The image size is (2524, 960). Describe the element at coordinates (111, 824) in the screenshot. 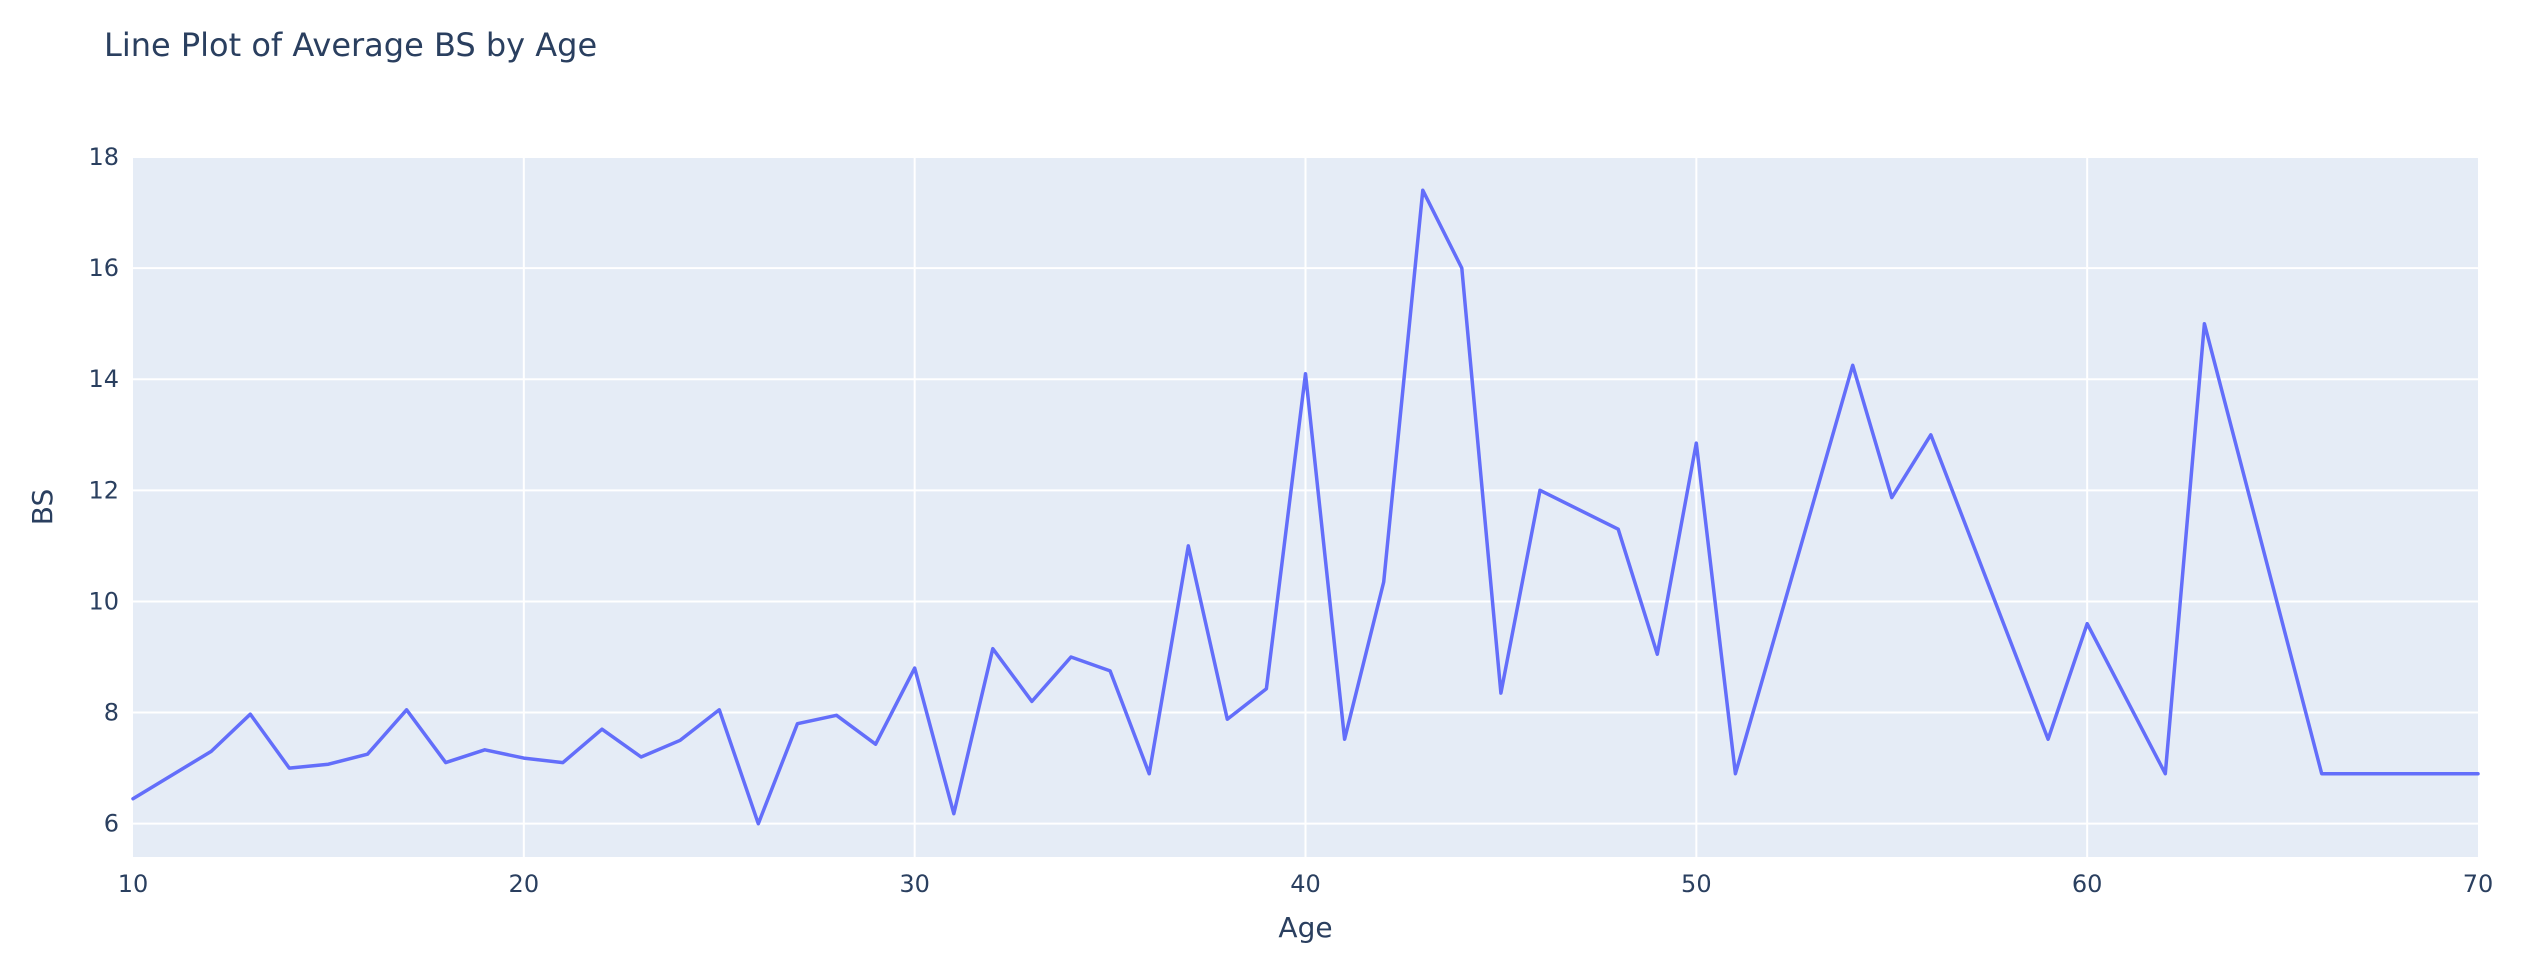

I see `y-tick-label: 6` at that location.